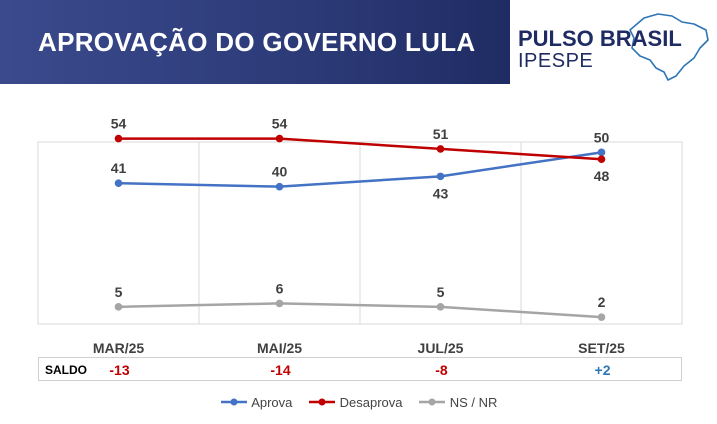 The width and height of the screenshot is (717, 424). I want to click on x-tick-label: SET/25, so click(601, 348).